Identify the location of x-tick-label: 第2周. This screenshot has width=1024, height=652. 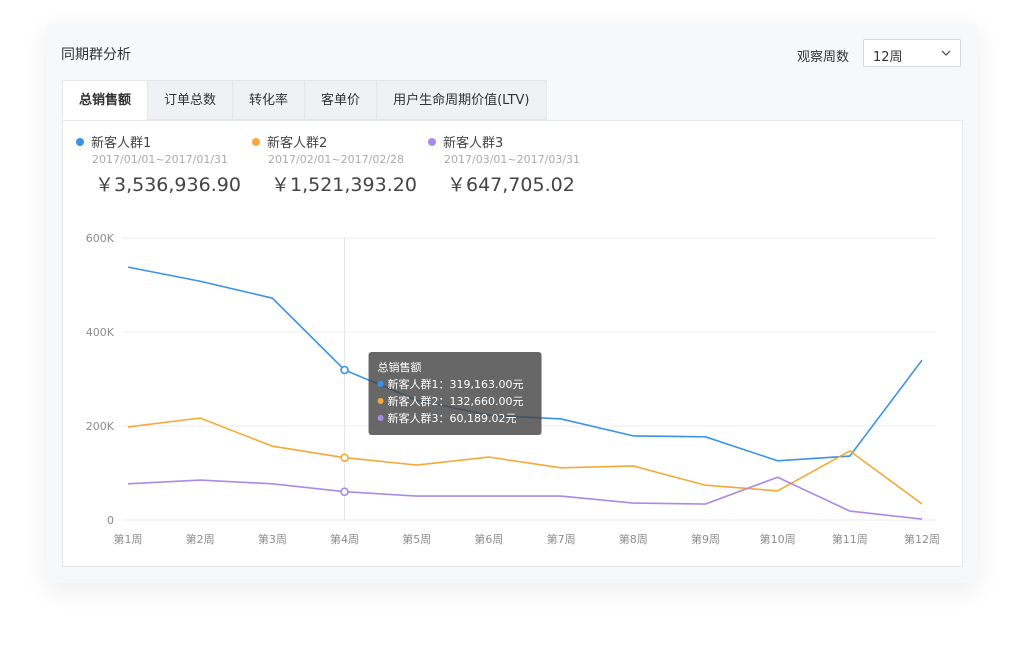
(200, 539).